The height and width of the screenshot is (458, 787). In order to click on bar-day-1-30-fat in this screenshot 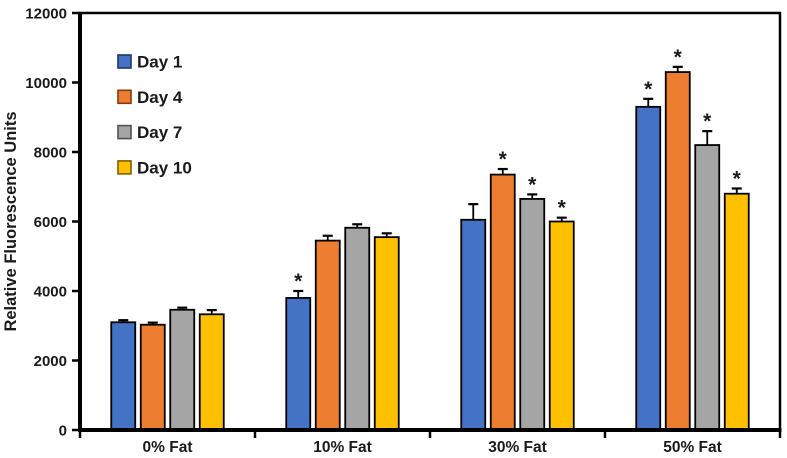, I will do `click(473, 324)`.